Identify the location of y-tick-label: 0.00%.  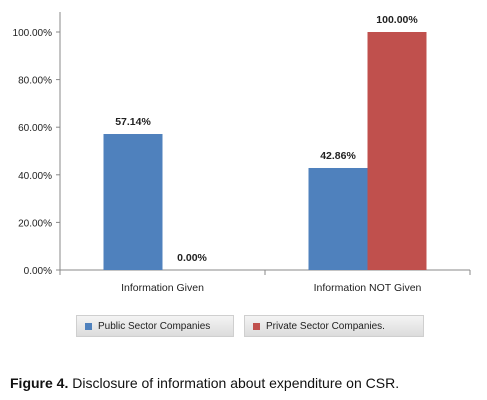
(38, 271).